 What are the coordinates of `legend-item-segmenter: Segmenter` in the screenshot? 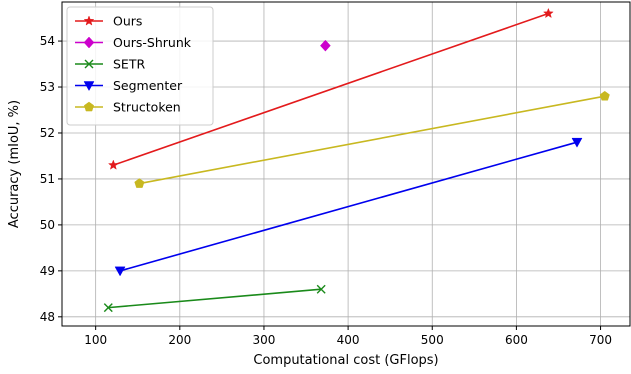 It's located at (129, 85).